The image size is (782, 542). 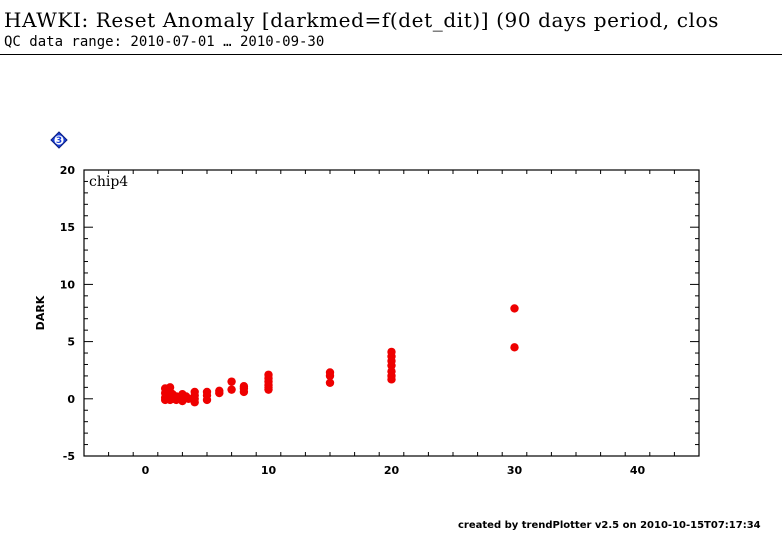 What do you see at coordinates (638, 470) in the screenshot?
I see `x-tick-label: 40` at bounding box center [638, 470].